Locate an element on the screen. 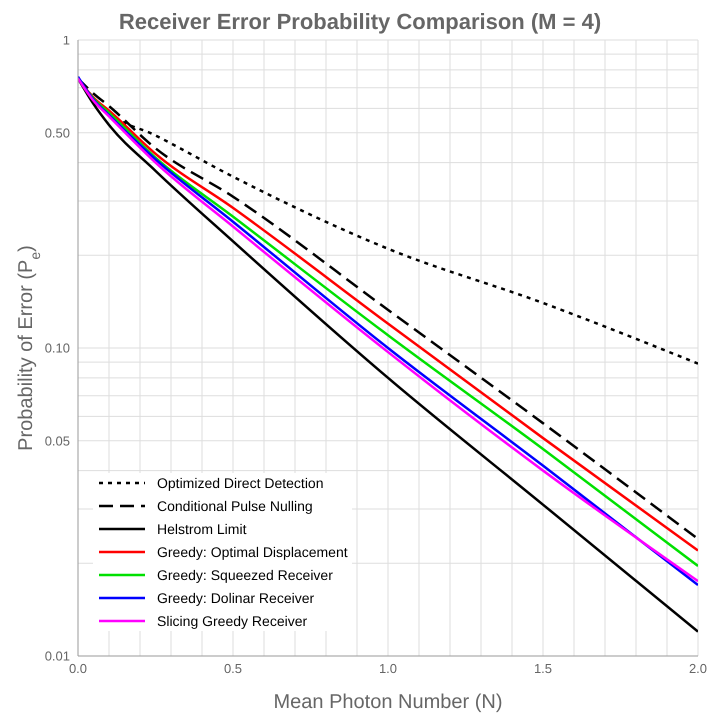 The width and height of the screenshot is (712, 726). x-tick-label: 0.0 is located at coordinates (78, 668).